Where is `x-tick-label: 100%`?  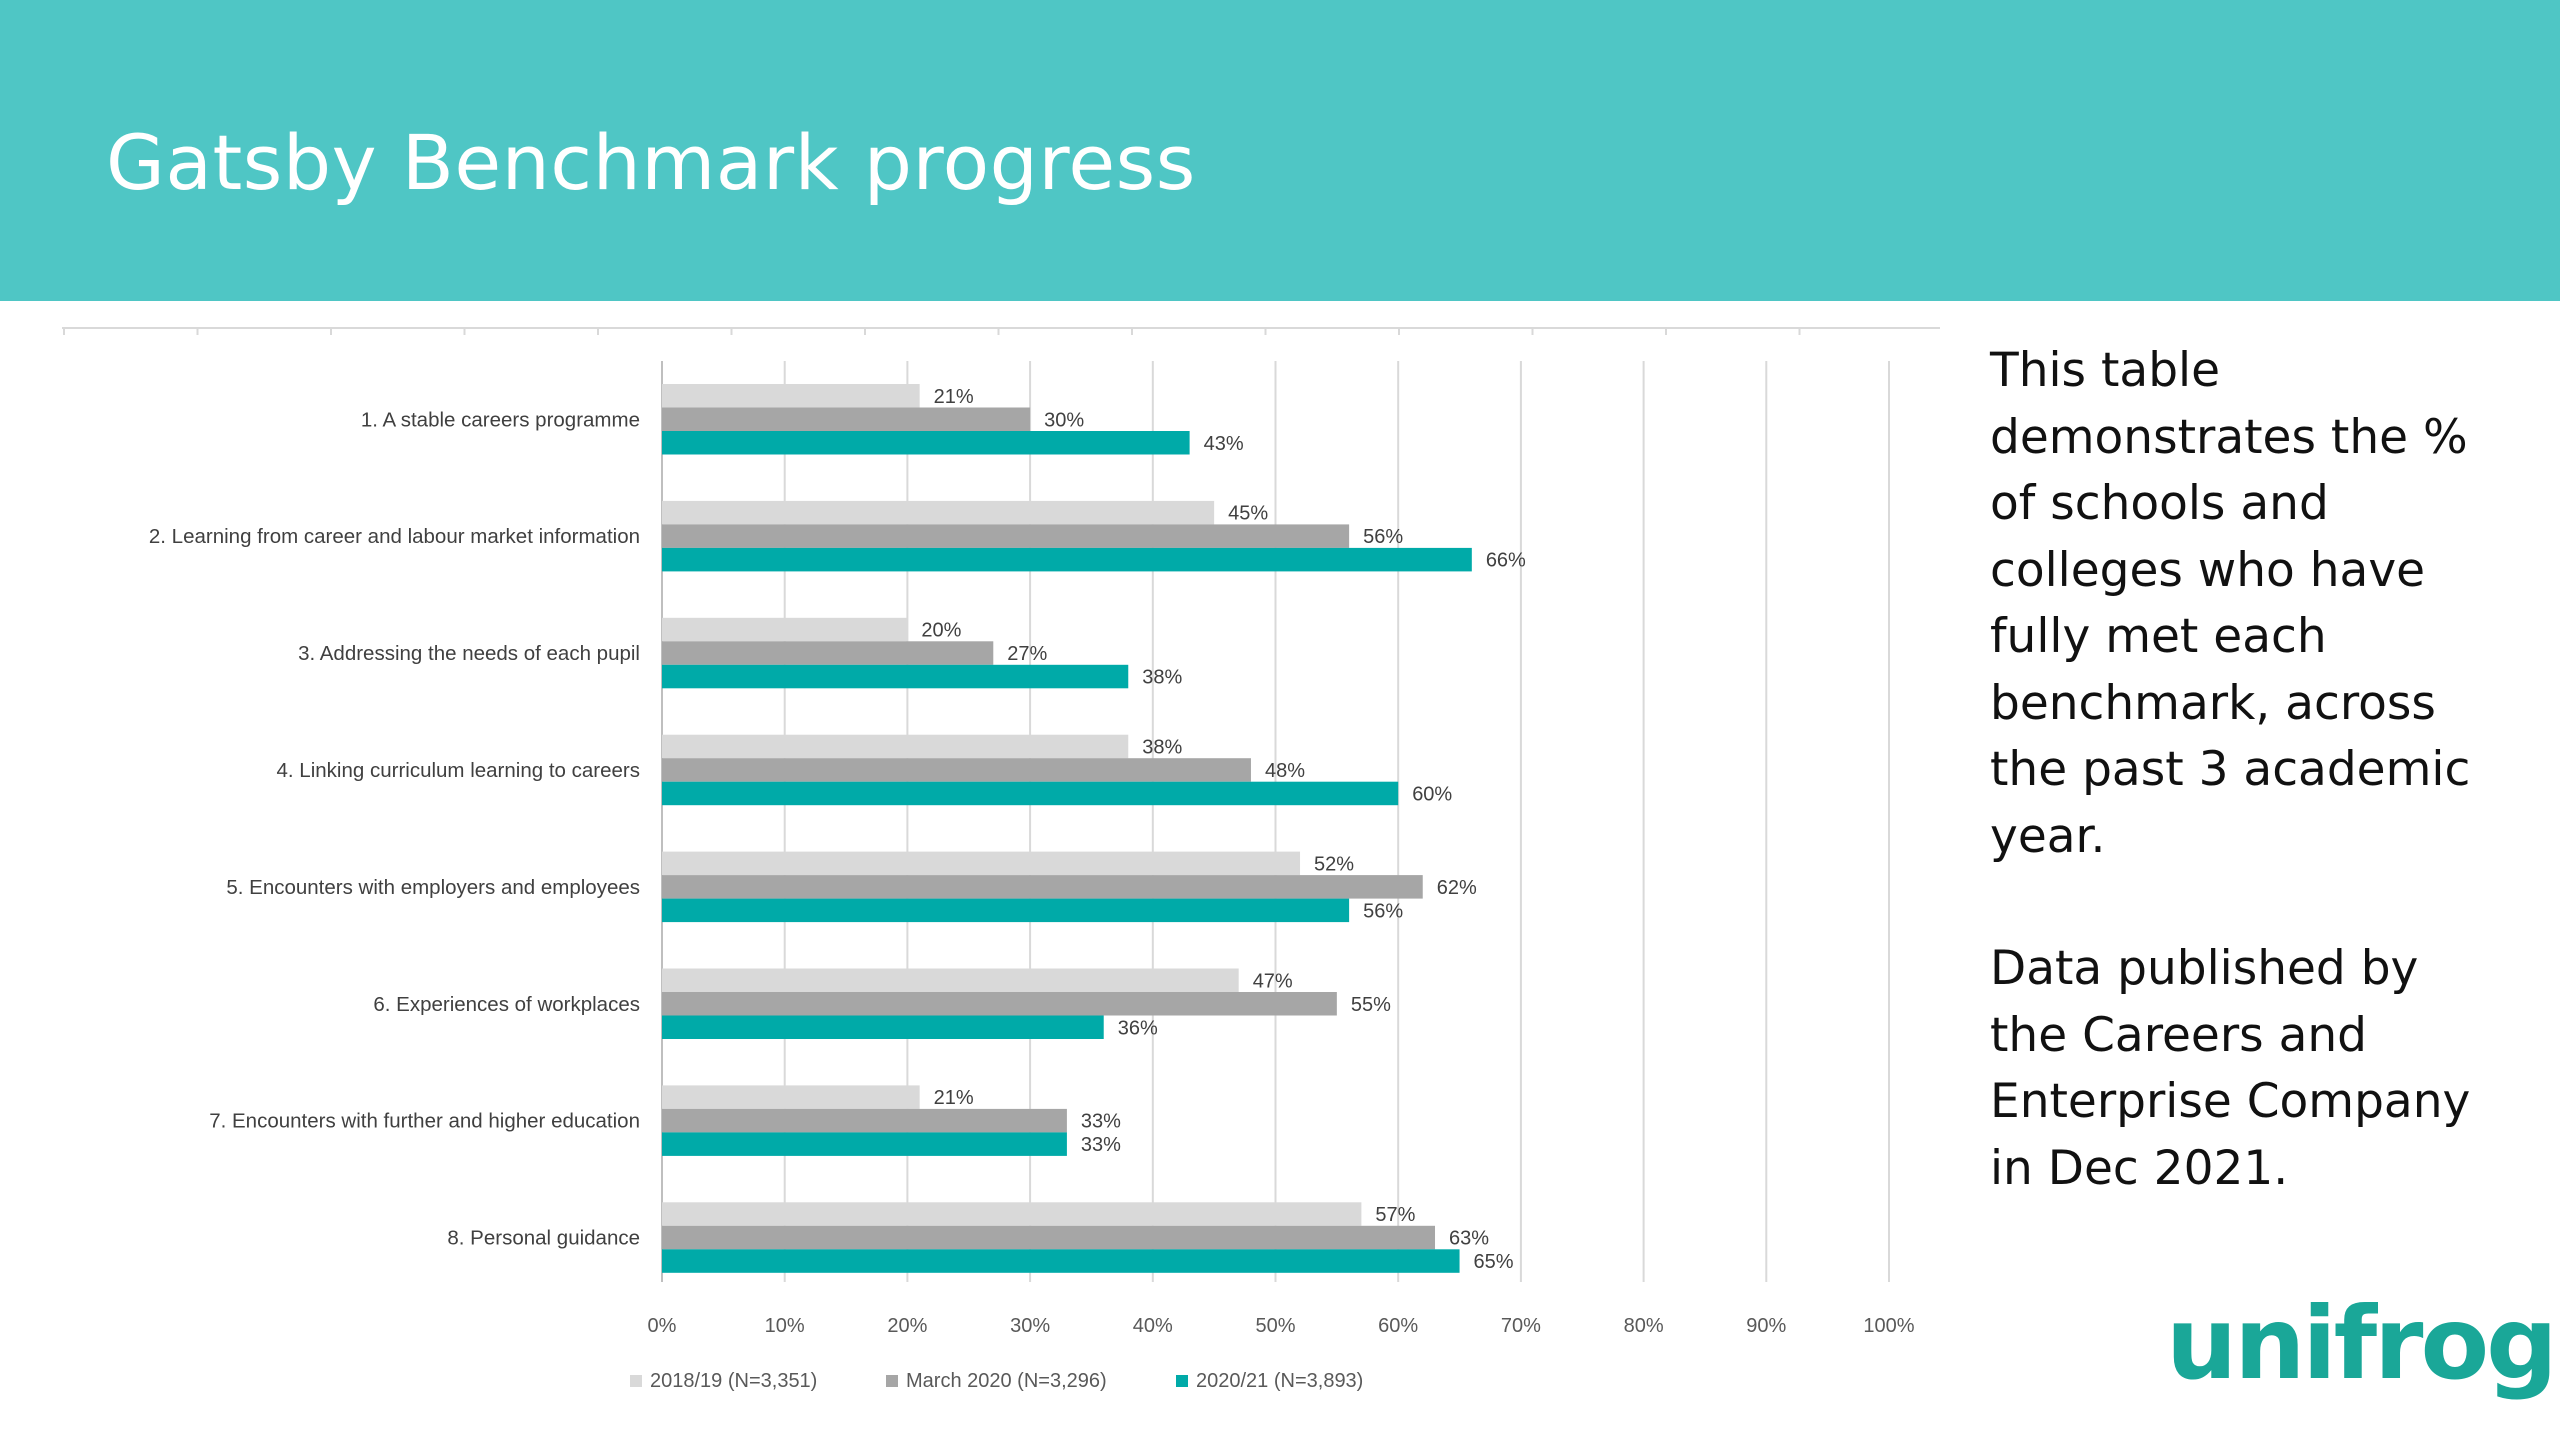 x-tick-label: 100% is located at coordinates (1888, 1326).